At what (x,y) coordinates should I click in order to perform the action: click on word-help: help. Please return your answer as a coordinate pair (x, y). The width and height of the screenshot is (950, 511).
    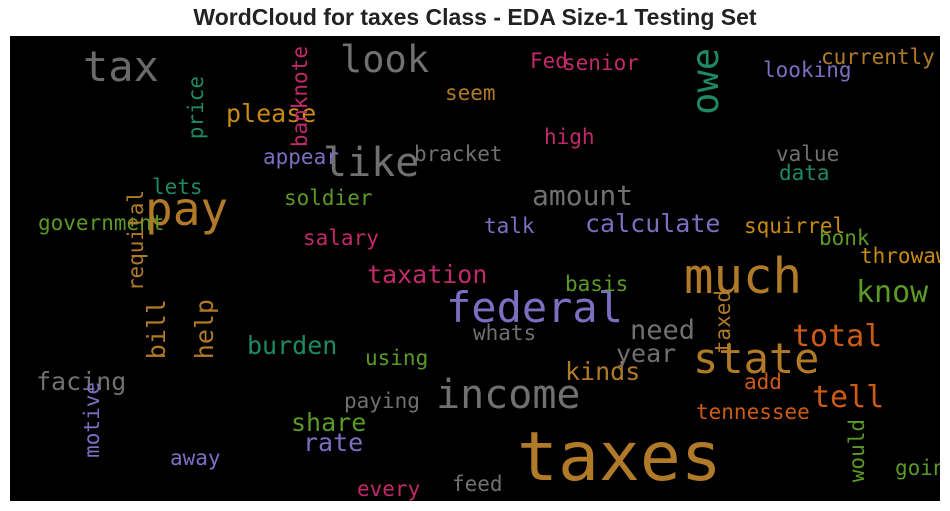
    Looking at the image, I should click on (204, 329).